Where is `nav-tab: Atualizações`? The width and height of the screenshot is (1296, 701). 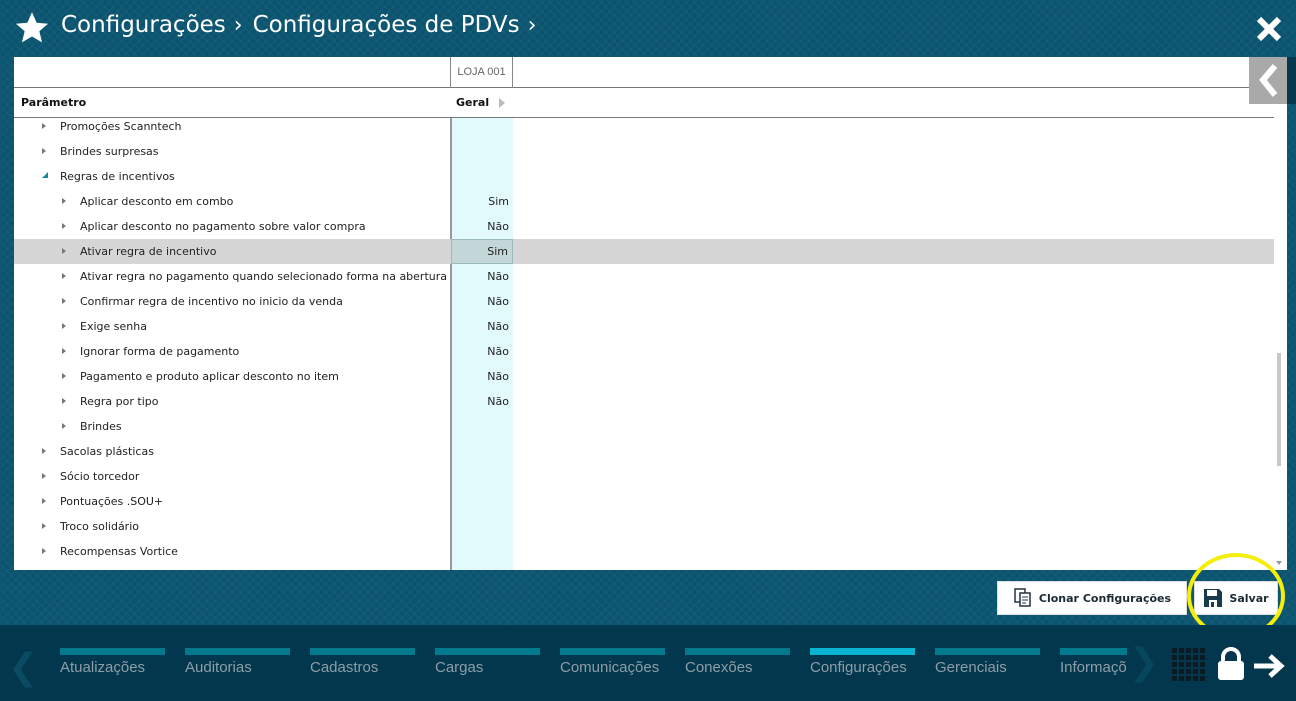
nav-tab: Atualizações is located at coordinates (112, 662).